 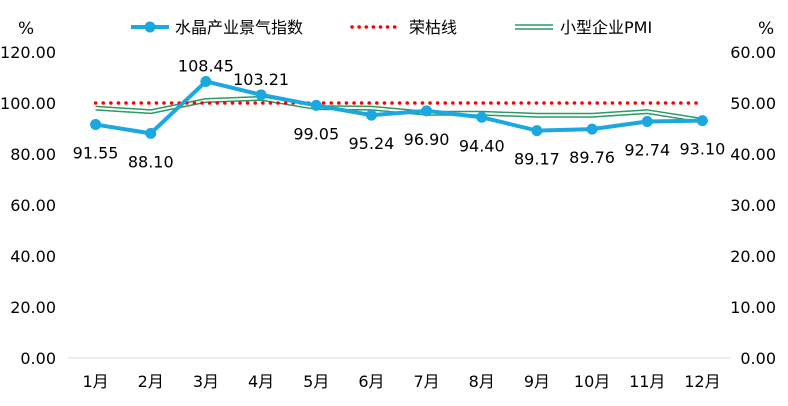 I want to click on legend-label-boom-bust-line: 荣枯线, so click(x=433, y=27).